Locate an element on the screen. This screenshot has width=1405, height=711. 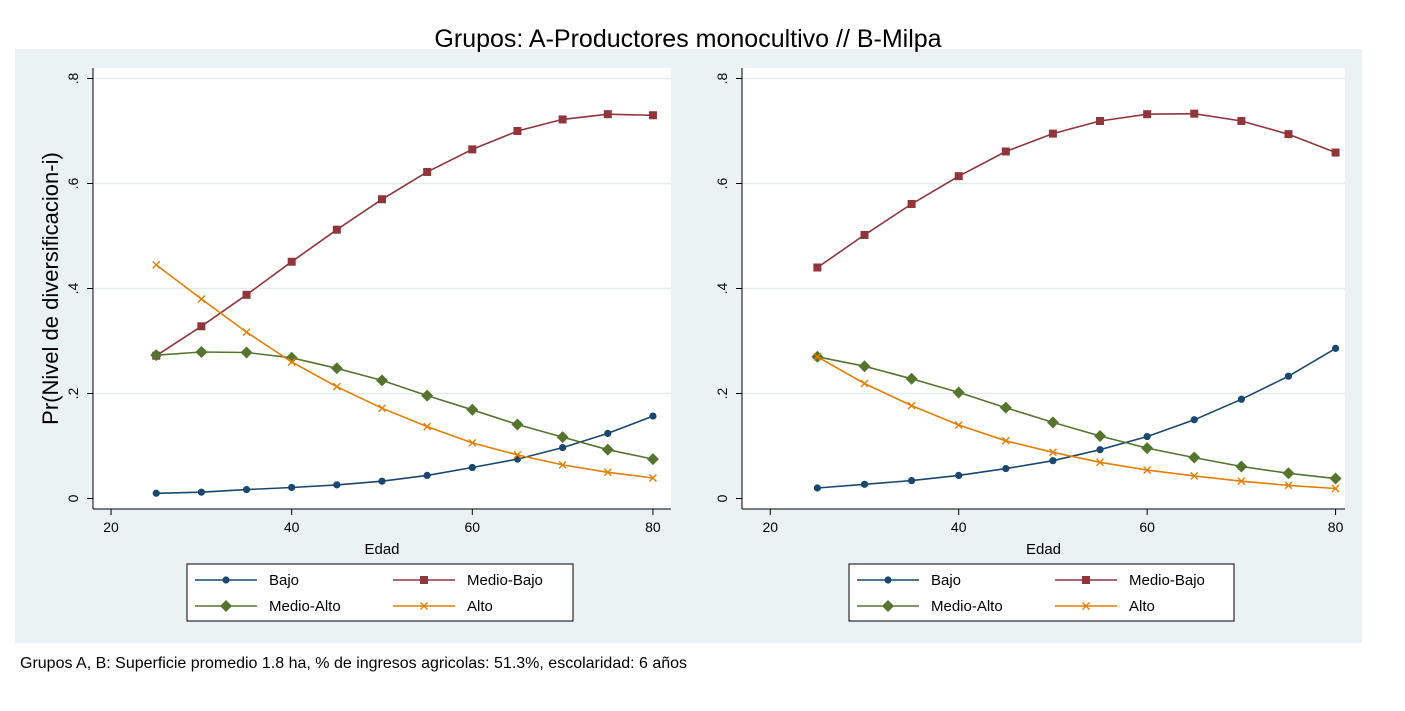
x-tick-label: 60 is located at coordinates (473, 527).